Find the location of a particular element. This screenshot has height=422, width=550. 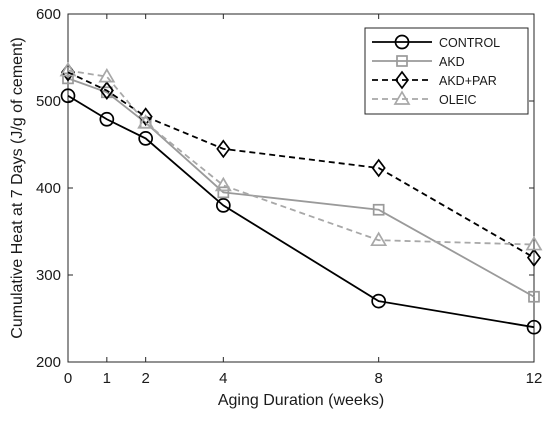

legend-label: CONTROL is located at coordinates (469, 43).